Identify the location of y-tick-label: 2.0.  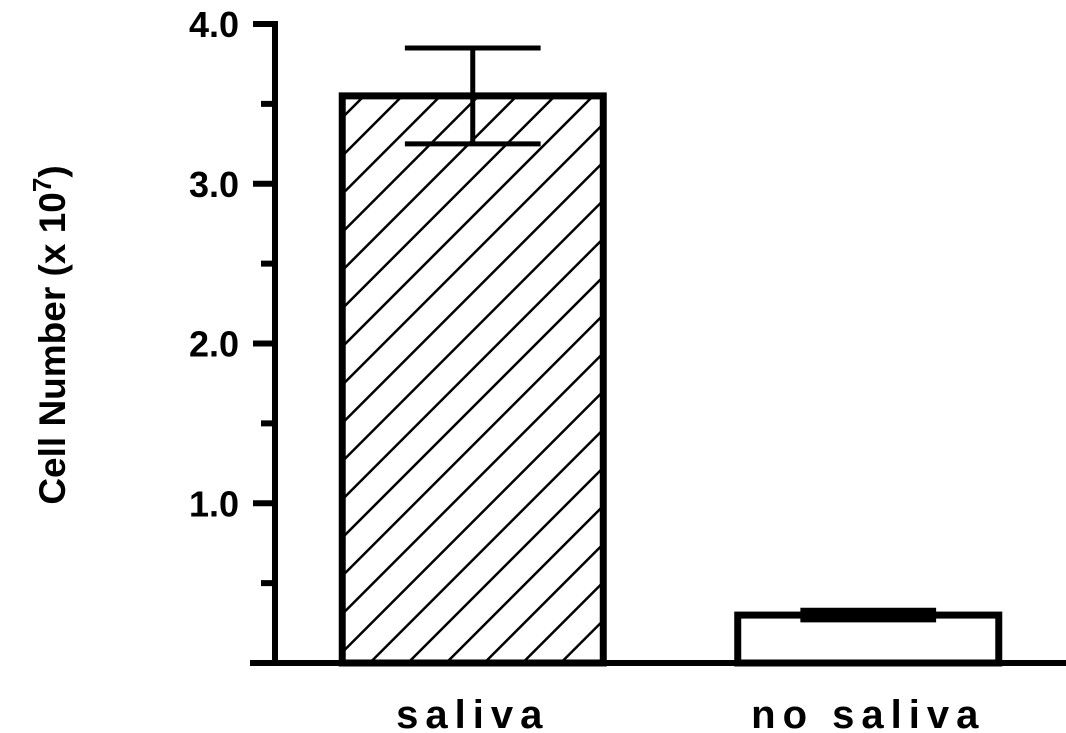
(214, 344).